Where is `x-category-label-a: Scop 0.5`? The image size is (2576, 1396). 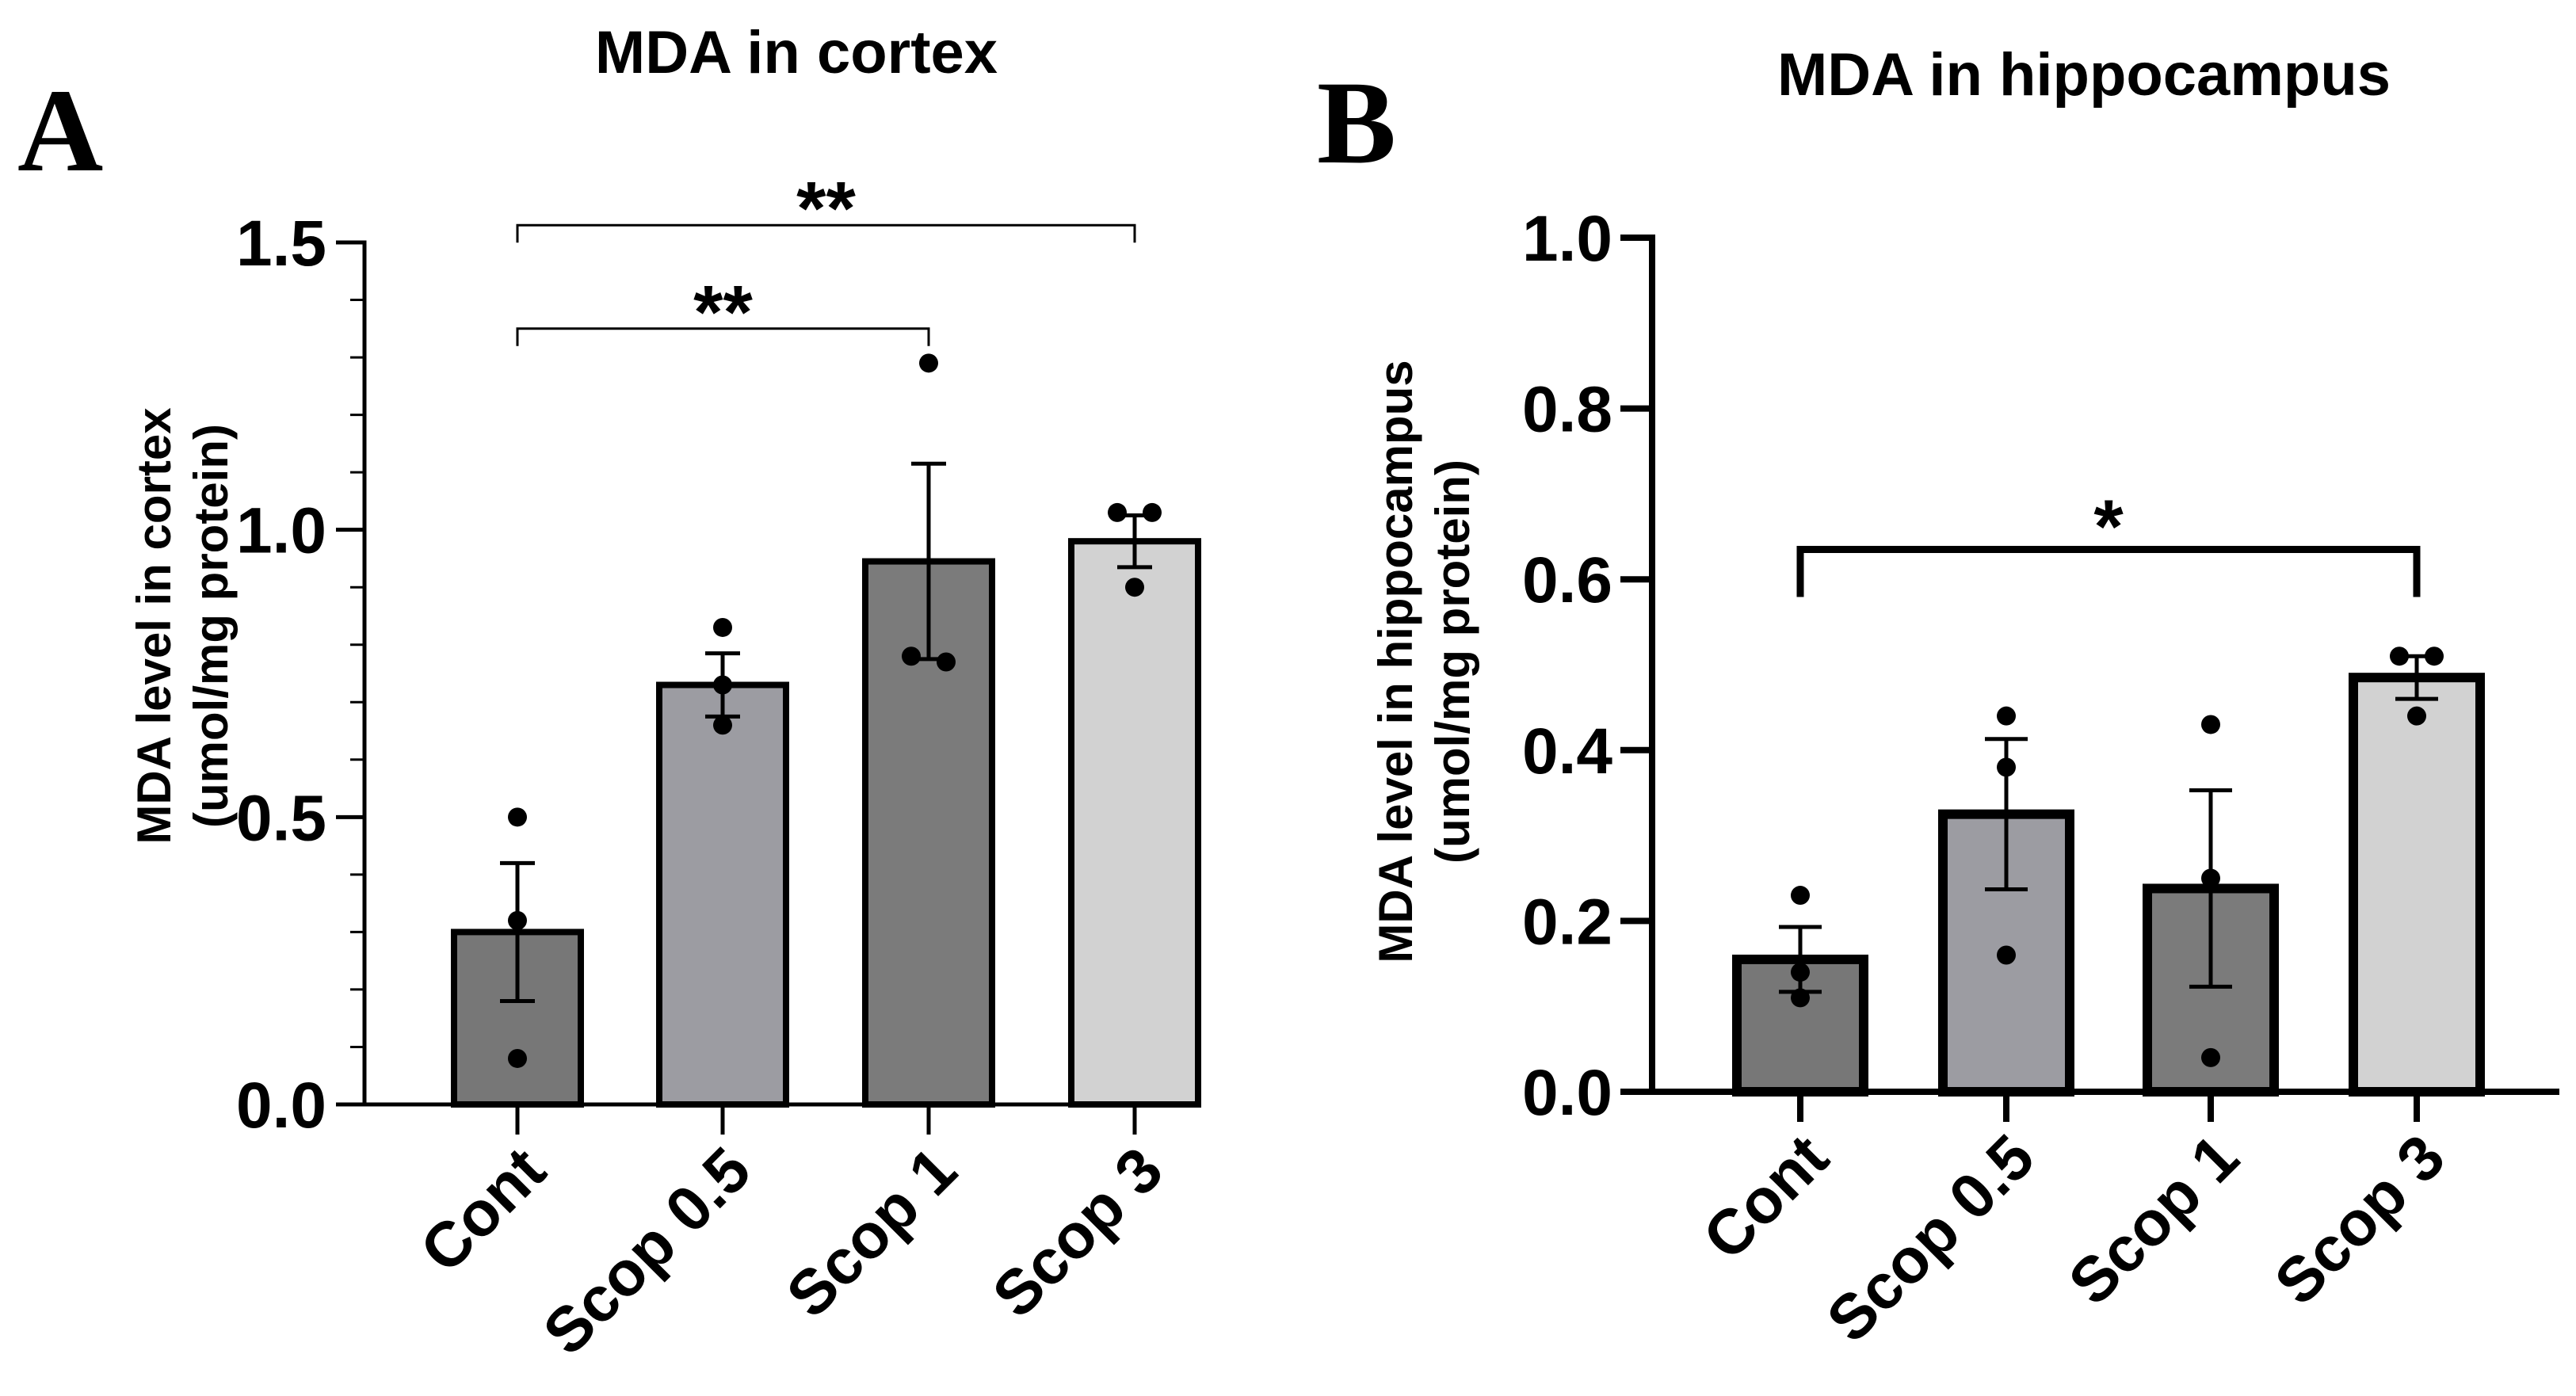 x-category-label-a: Scop 0.5 is located at coordinates (646, 1251).